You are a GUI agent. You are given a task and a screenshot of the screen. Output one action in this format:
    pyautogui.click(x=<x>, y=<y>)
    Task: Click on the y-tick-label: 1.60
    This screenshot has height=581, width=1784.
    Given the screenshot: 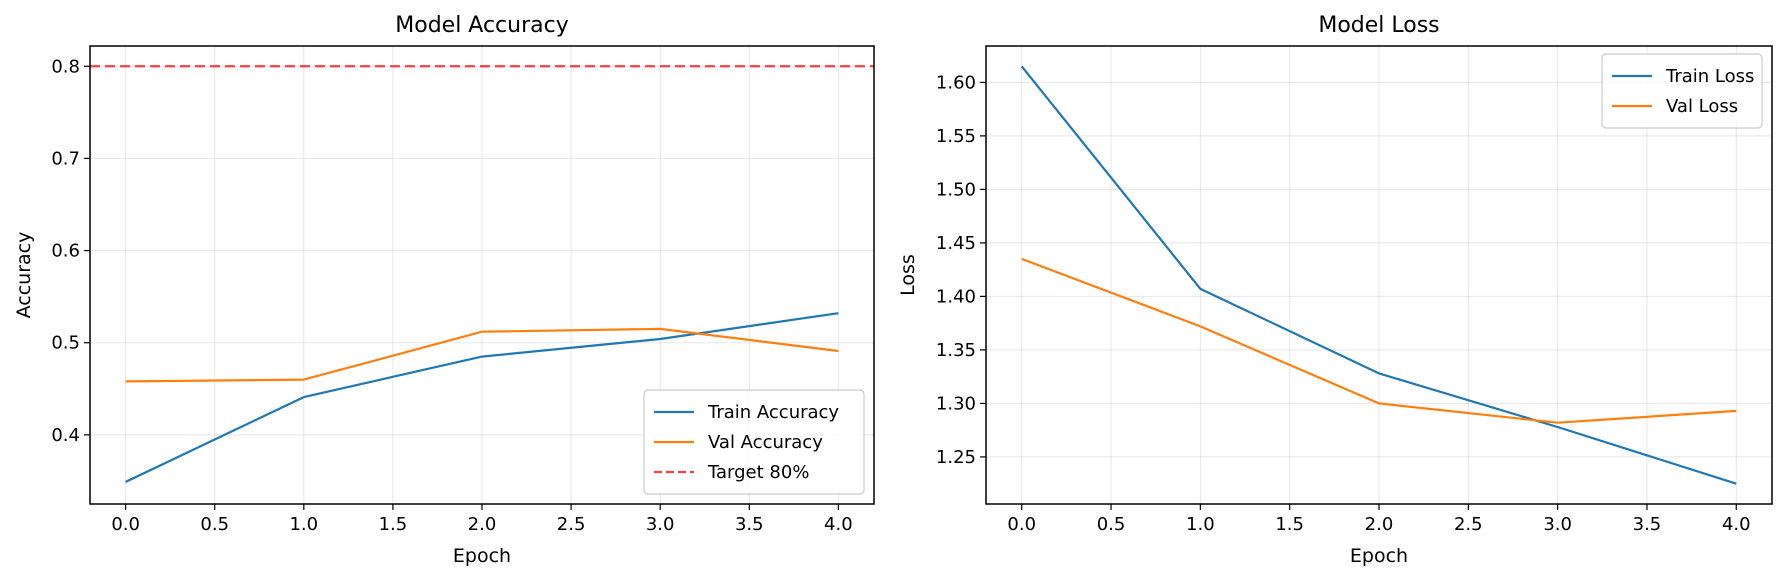 What is the action you would take?
    pyautogui.click(x=956, y=82)
    